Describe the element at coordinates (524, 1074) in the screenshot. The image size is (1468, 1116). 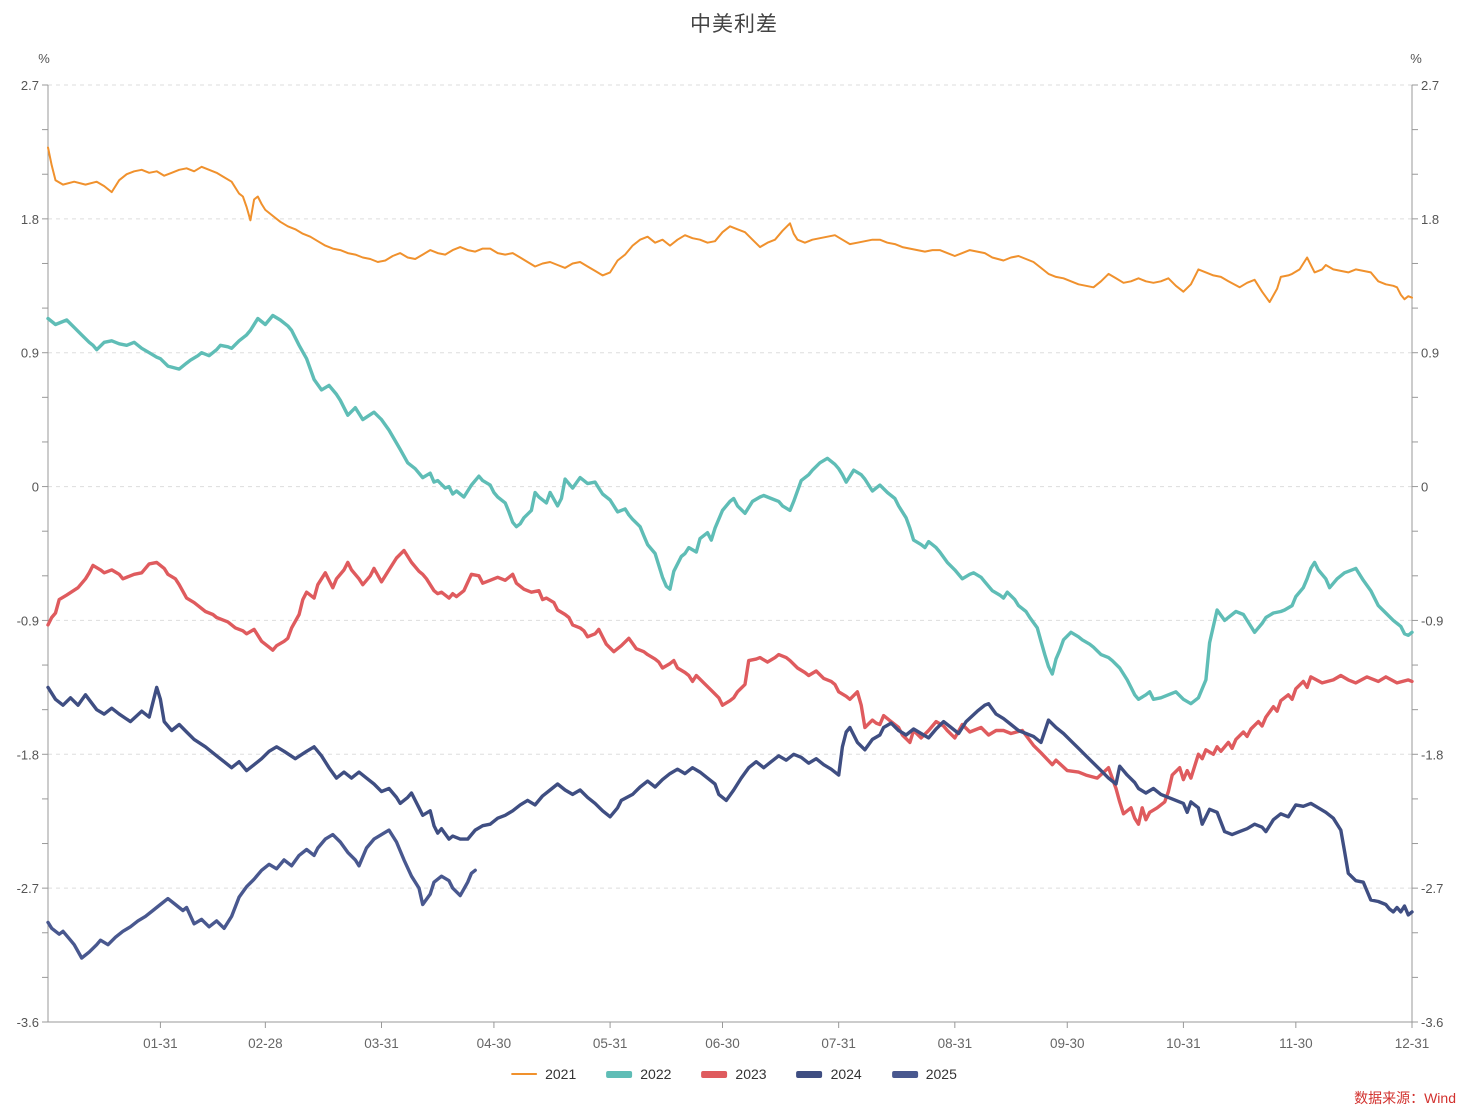
I see `legend-swatch-2021` at that location.